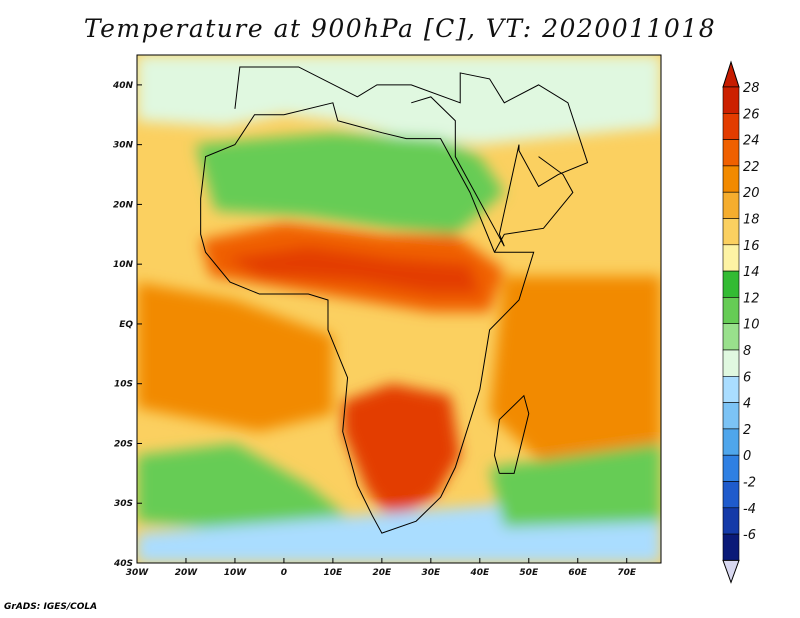  Describe the element at coordinates (751, 88) in the screenshot. I see `colorbar-label: 28` at that location.